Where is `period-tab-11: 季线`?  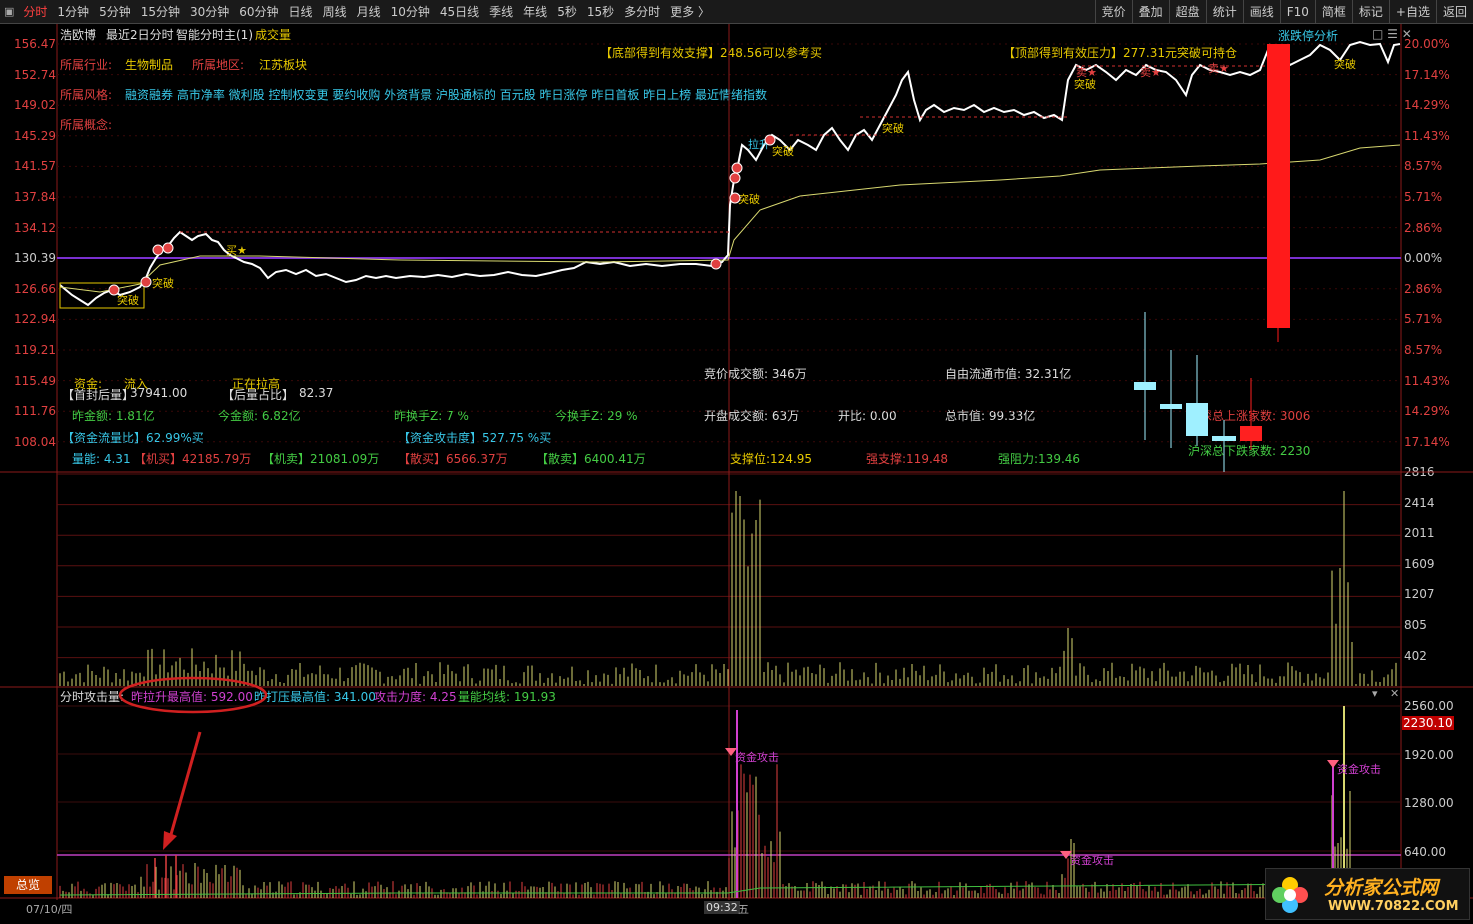
period-tab-11: 季线 is located at coordinates (501, 11).